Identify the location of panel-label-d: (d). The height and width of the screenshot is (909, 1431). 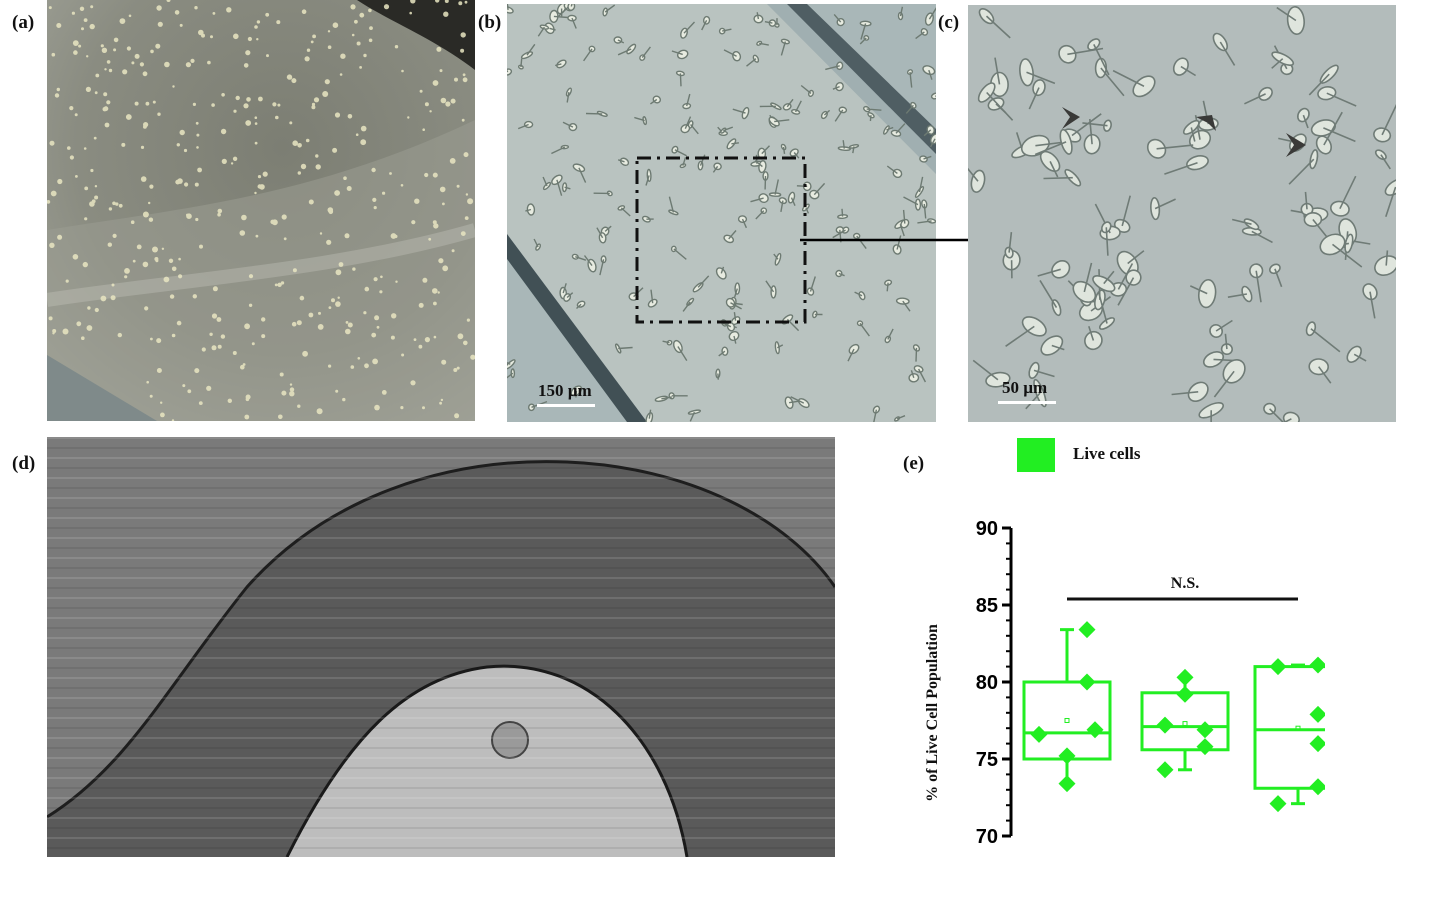
(24, 463).